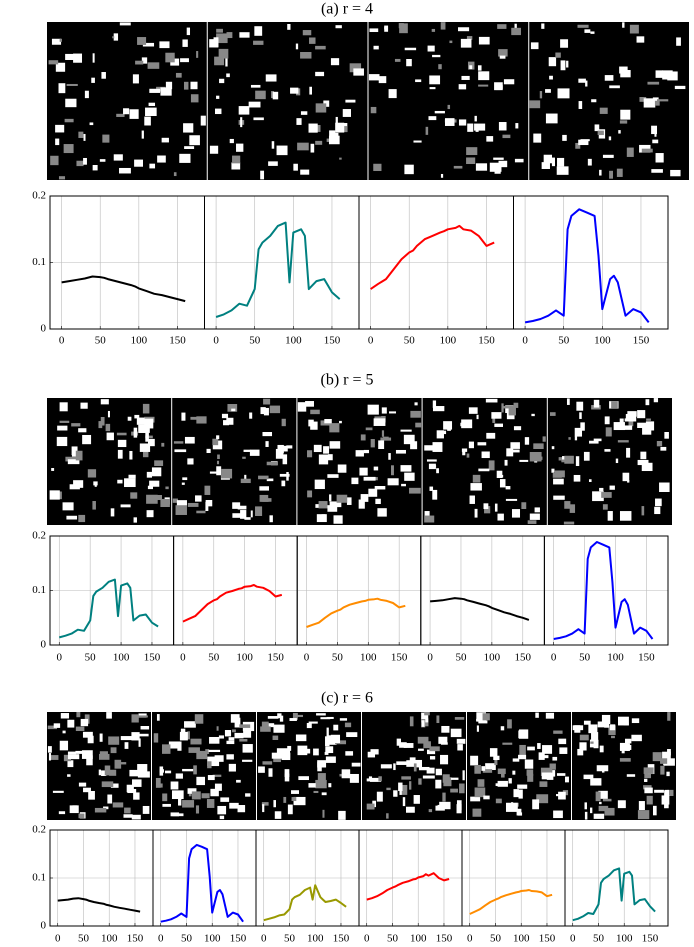  What do you see at coordinates (591, 262) in the screenshot?
I see `plot-frame` at bounding box center [591, 262].